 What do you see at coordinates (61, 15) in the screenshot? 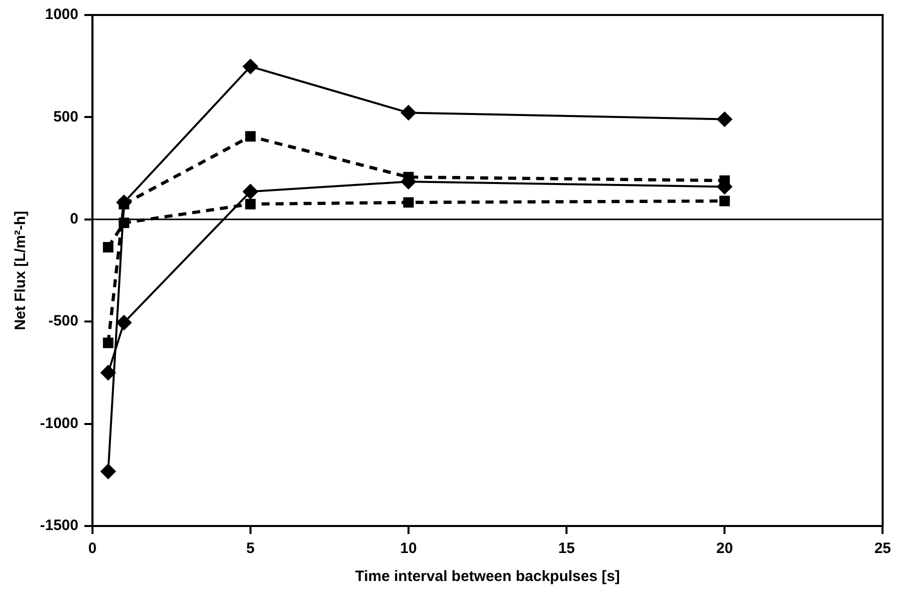
I see `y-tick-label: 1000` at bounding box center [61, 15].